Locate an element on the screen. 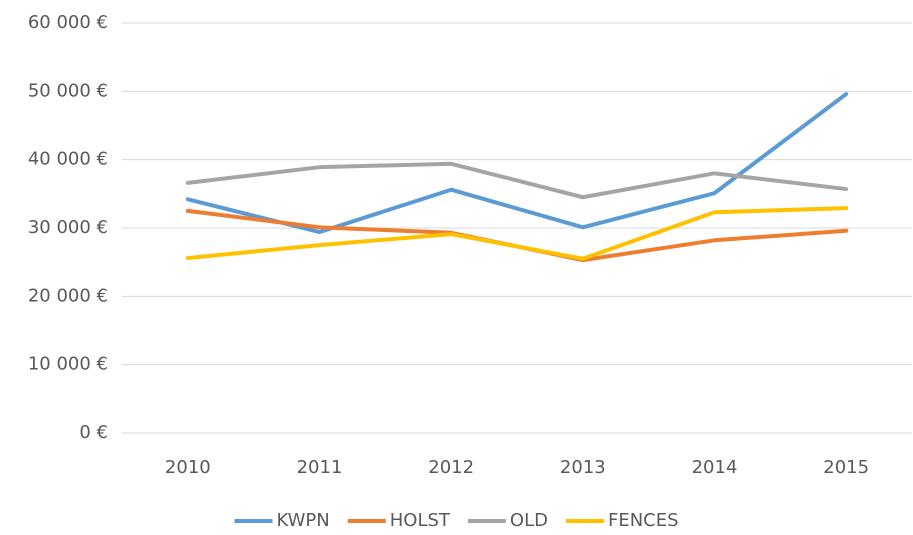 This screenshot has width=913, height=535. y-tick-label: 0 € is located at coordinates (93, 432).